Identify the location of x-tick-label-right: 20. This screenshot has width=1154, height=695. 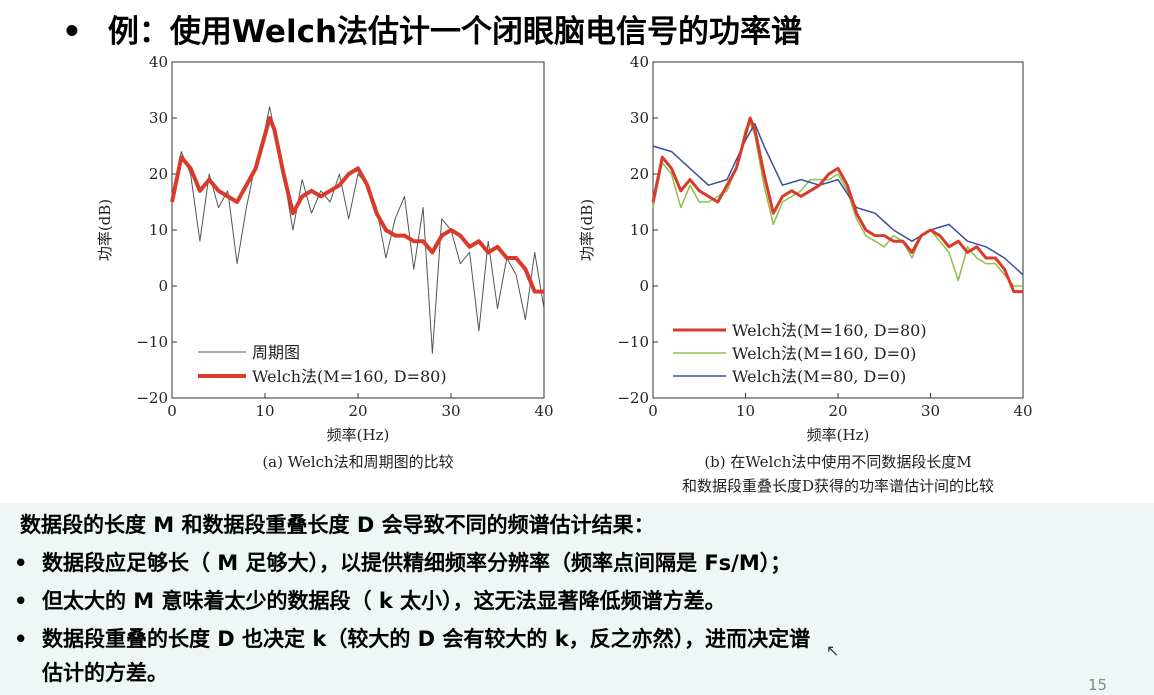
(837, 411).